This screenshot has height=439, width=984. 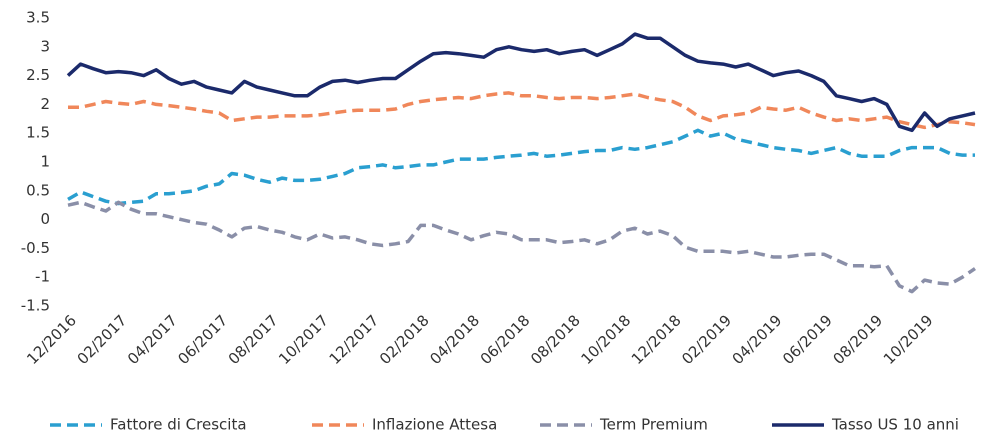 I want to click on x-tick-label: 06/2018, so click(x=505, y=339).